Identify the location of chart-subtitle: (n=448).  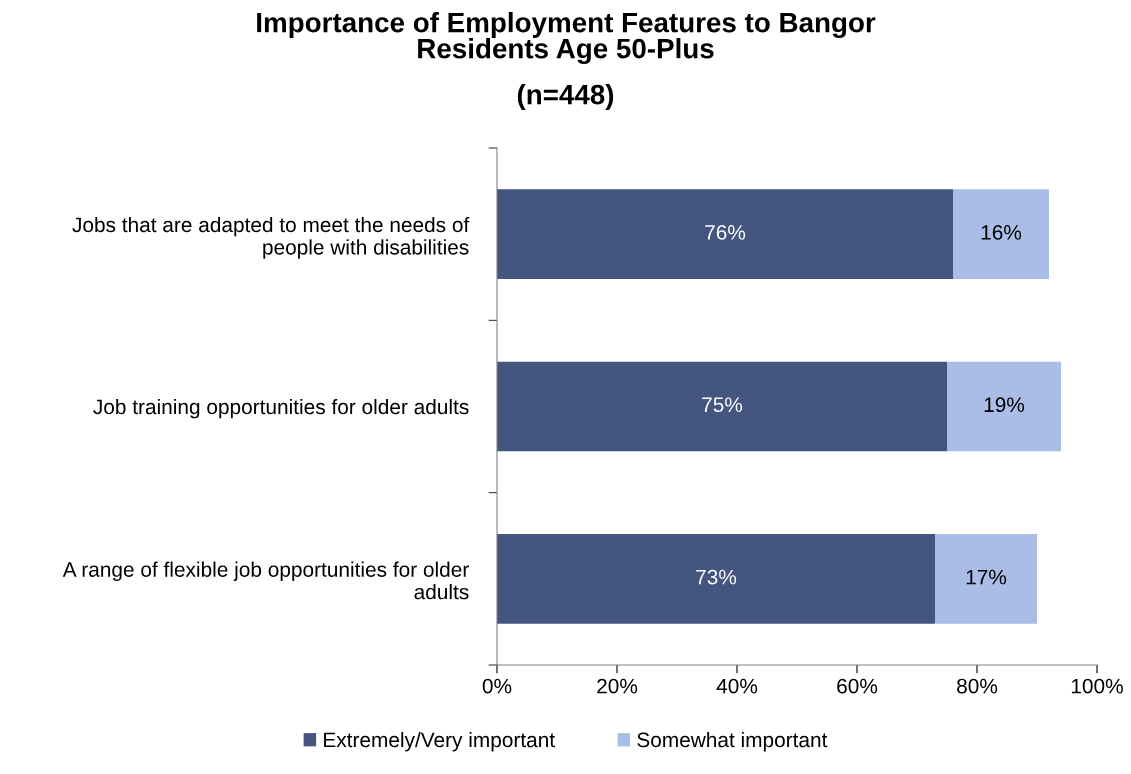
(565, 97).